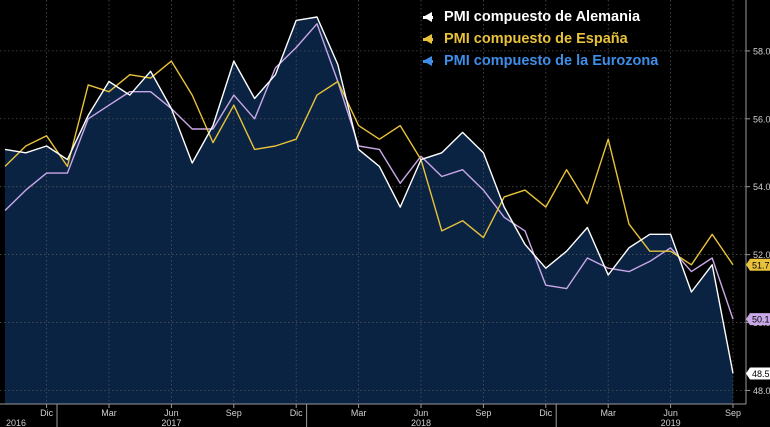  Describe the element at coordinates (761, 320) in the screenshot. I see `end-value-label: 50.1` at that location.